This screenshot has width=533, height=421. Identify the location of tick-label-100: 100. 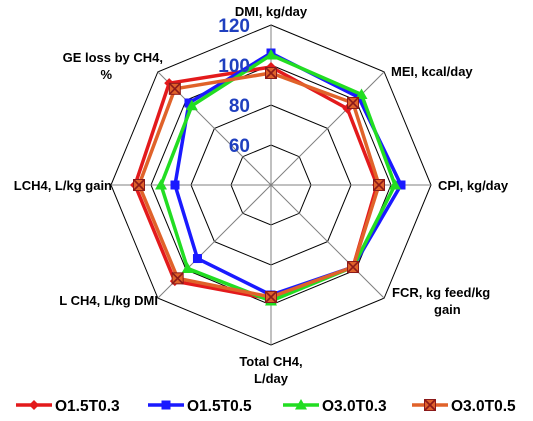
(234, 66).